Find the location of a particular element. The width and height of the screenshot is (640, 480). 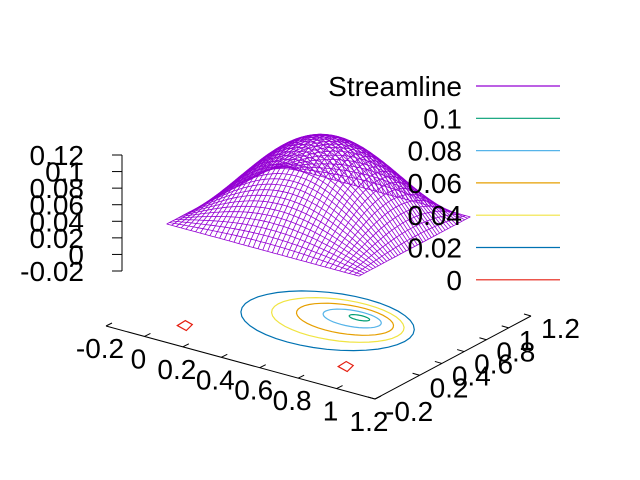

contour-level-0.04 is located at coordinates (337, 319).